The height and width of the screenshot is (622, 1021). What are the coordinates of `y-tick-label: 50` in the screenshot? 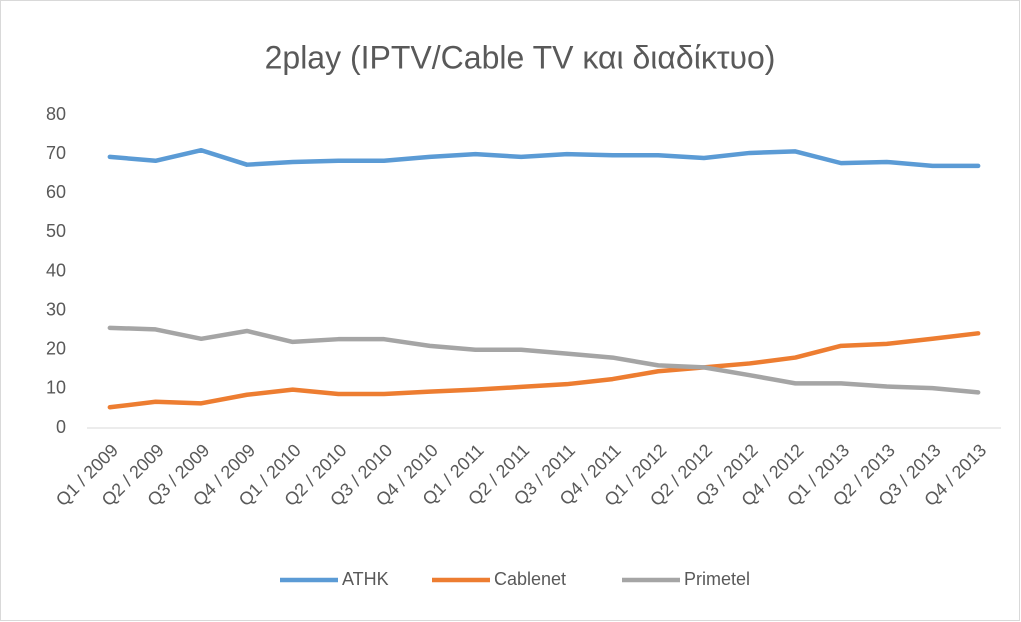 It's located at (56, 231).